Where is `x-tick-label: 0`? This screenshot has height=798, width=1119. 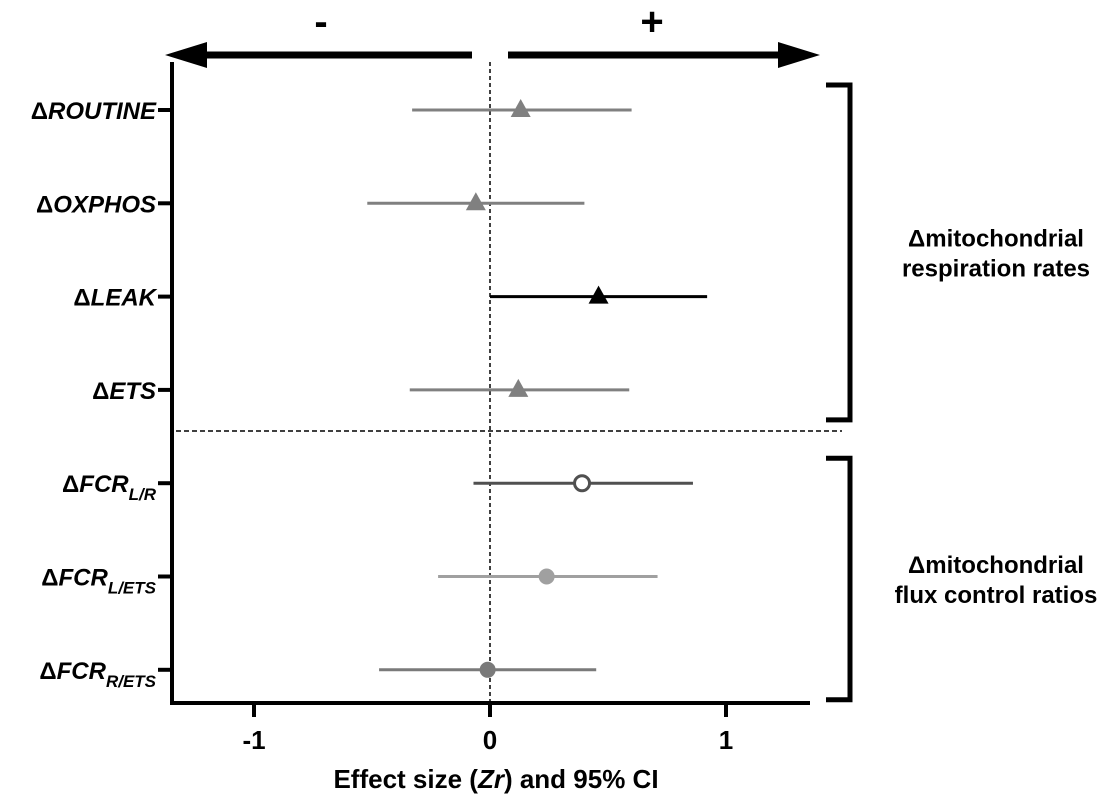 x-tick-label: 0 is located at coordinates (490, 740).